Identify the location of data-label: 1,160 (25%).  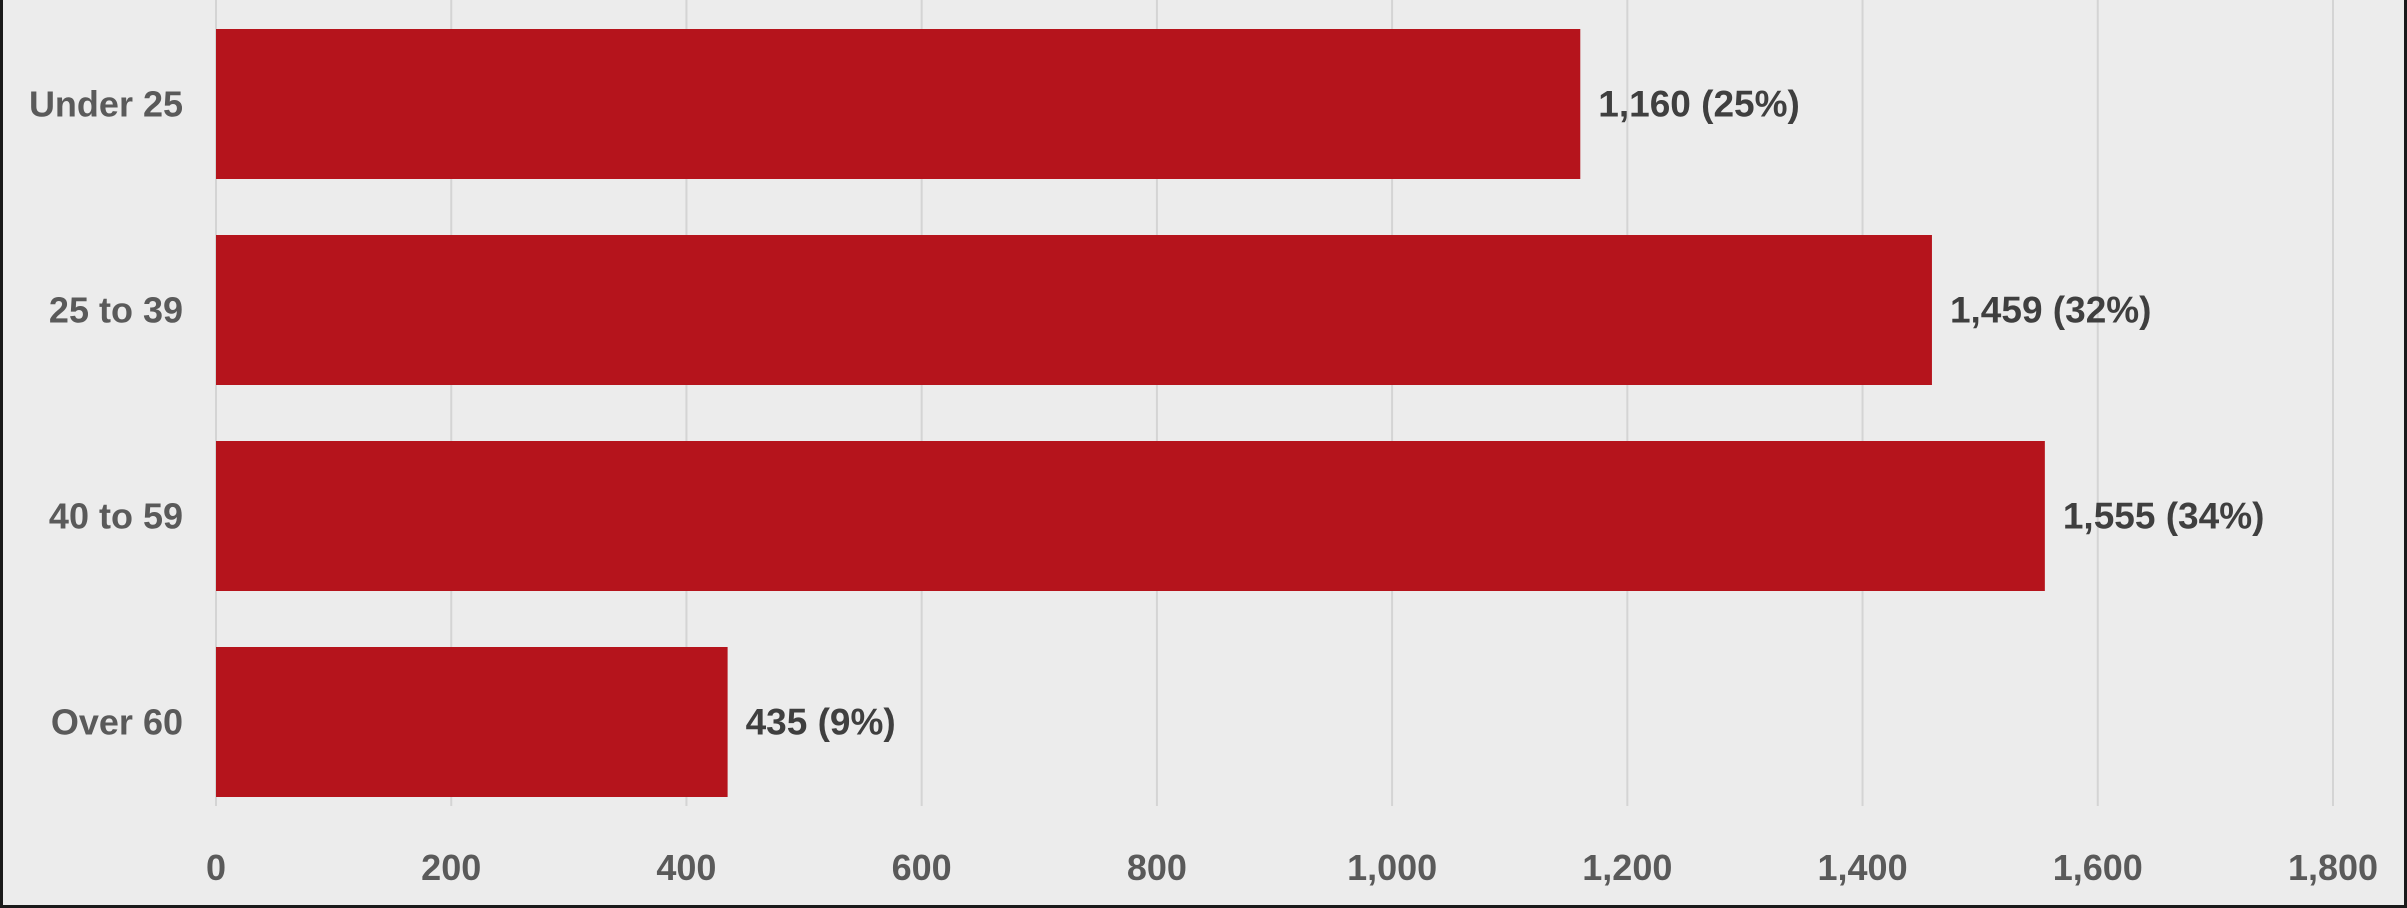
(1699, 104).